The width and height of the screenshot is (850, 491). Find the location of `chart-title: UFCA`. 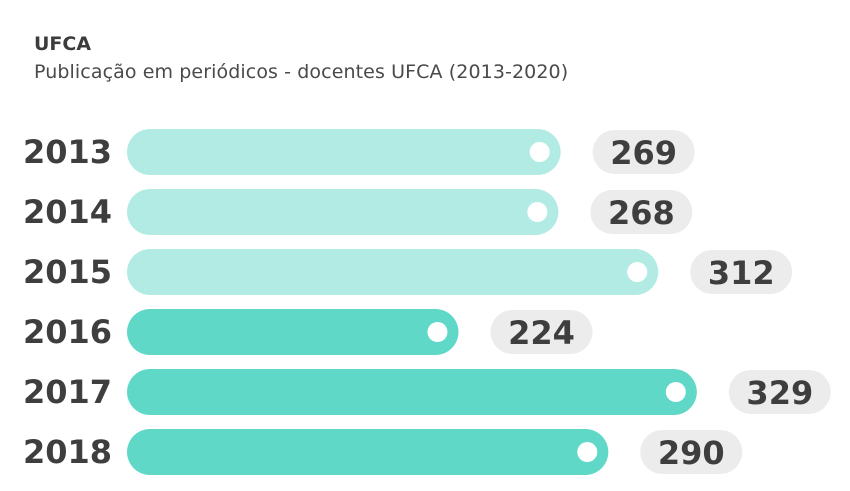

chart-title: UFCA is located at coordinates (63, 44).